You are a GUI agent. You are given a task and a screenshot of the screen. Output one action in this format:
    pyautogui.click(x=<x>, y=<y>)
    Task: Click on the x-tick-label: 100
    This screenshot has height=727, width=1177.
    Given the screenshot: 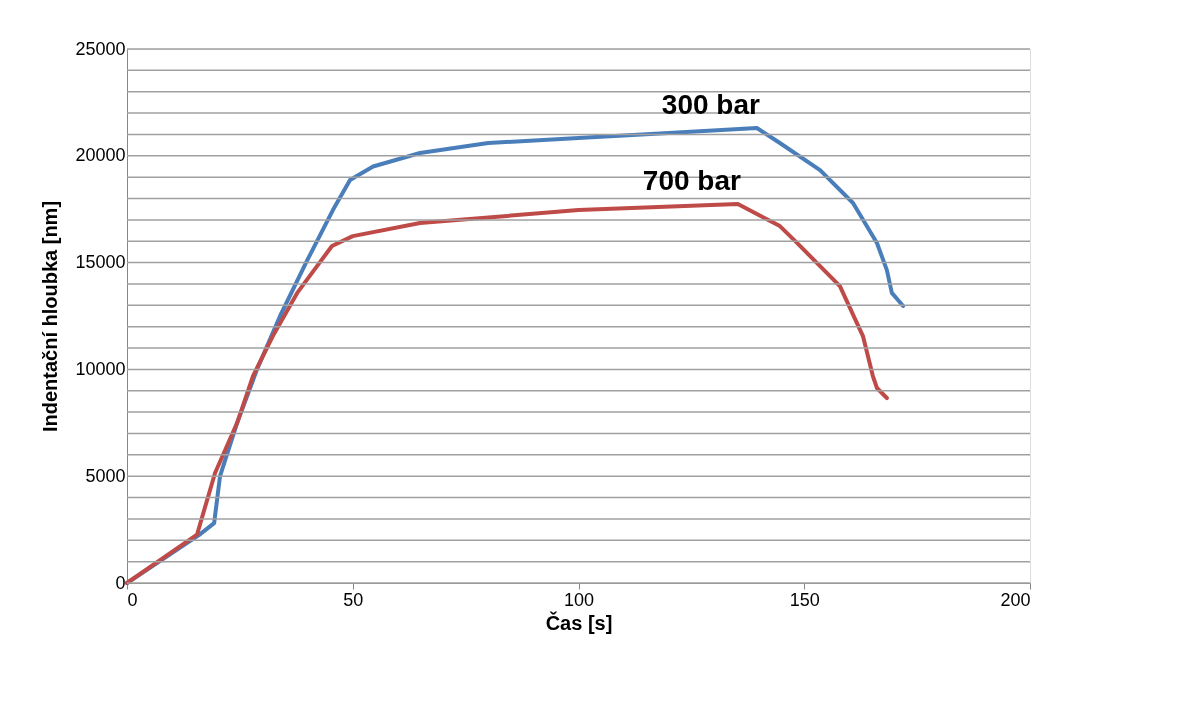 What is the action you would take?
    pyautogui.click(x=579, y=599)
    